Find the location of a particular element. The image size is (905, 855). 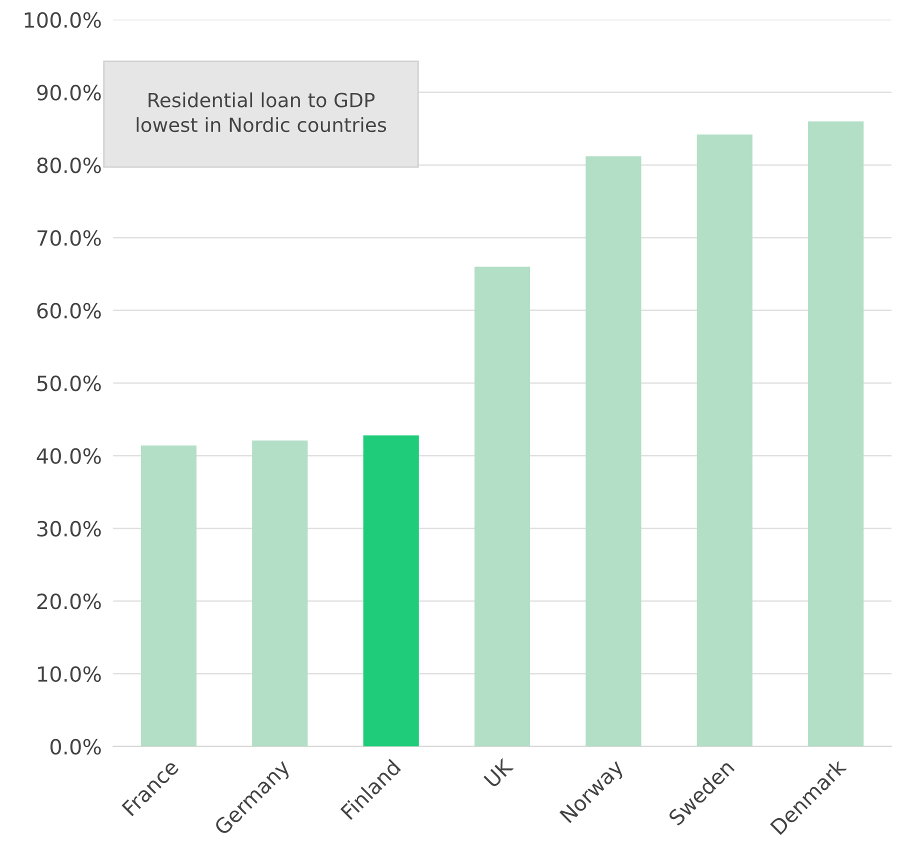

y-tick-label: 20.0% is located at coordinates (69, 602).